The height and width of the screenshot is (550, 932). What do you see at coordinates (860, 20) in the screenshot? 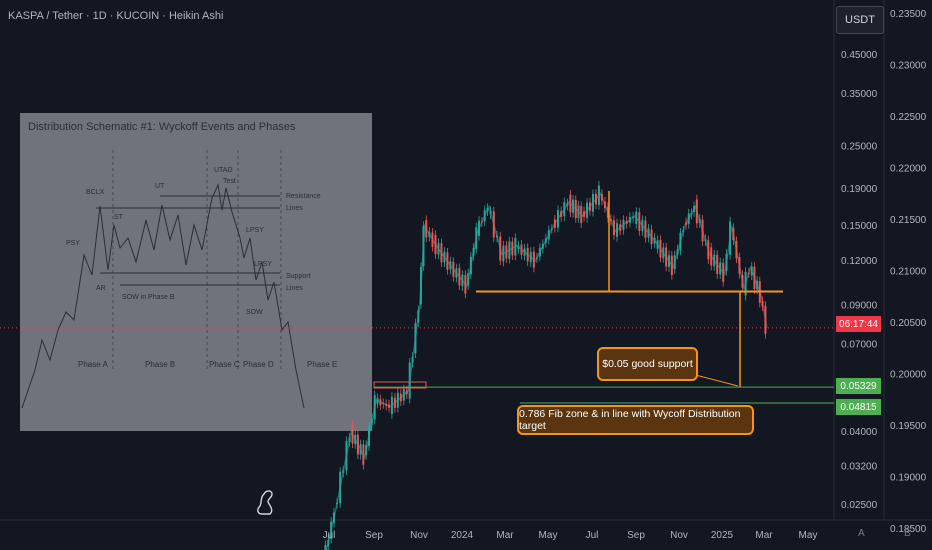
I see `currency-button: USDT` at bounding box center [860, 20].